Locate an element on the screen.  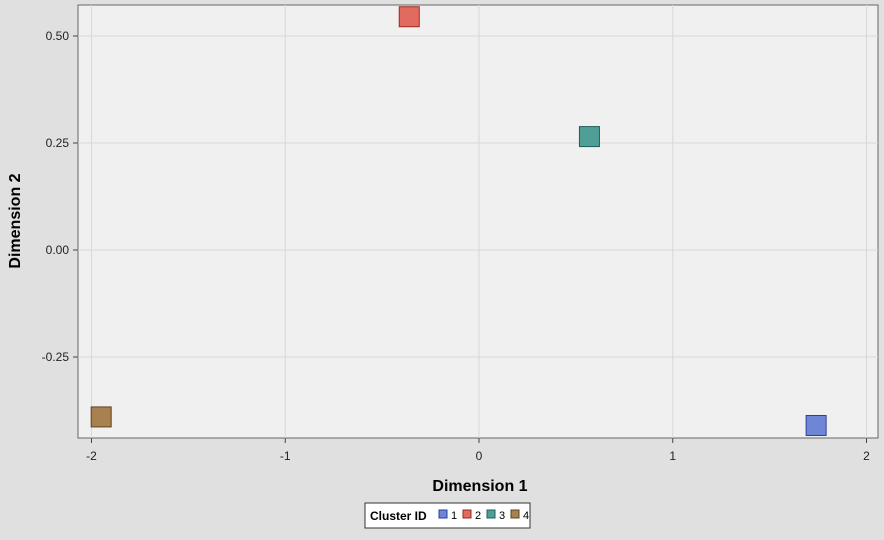
x-axis: -2 -1 0 1 2 is located at coordinates (478, 450).